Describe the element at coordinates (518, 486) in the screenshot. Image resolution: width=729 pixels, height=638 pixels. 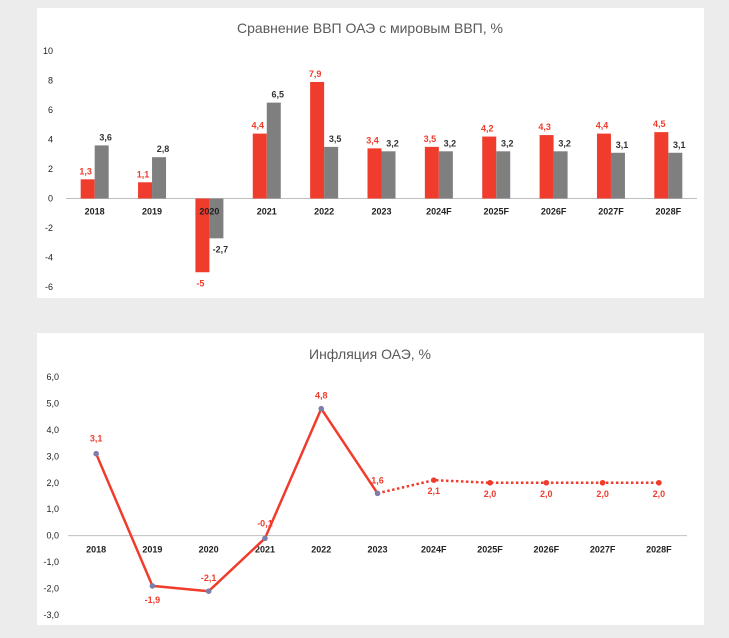
I see `inflation-line-forecast` at that location.